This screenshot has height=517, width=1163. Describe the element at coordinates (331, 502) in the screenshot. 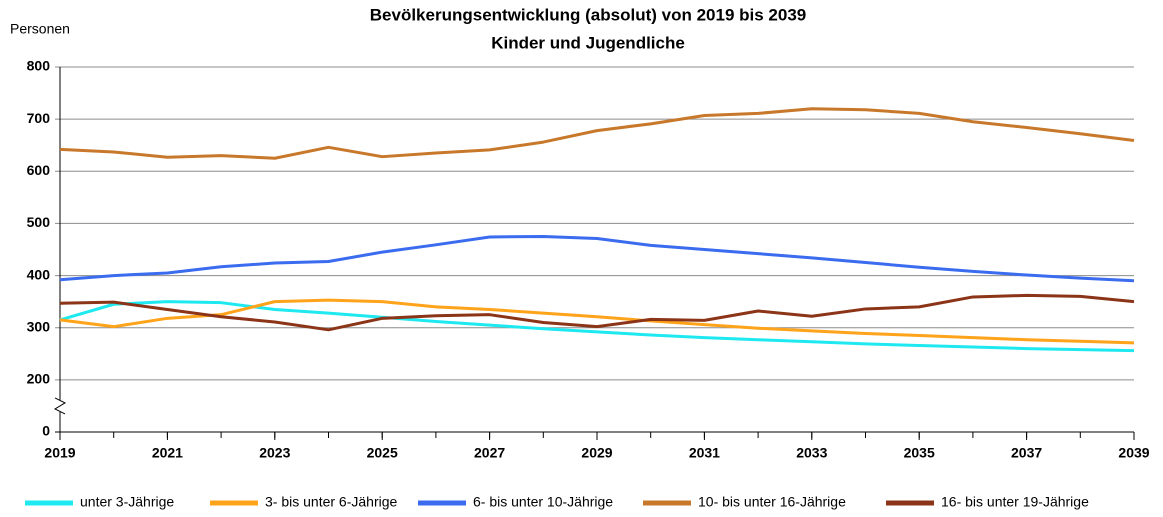

I see `legend-label: 3- bis unter 6-Jährige` at that location.